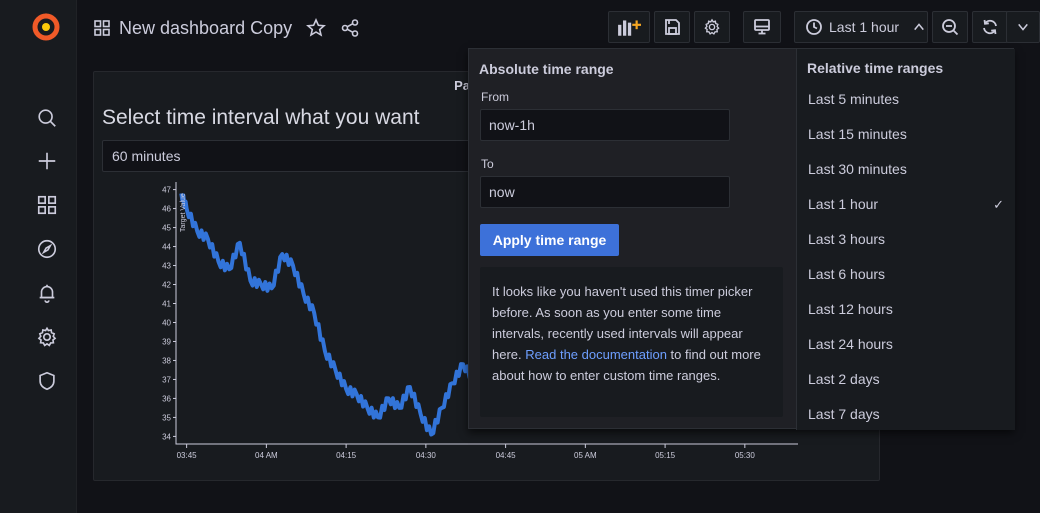 This screenshot has height=513, width=1040. I want to click on relative-range-label: Last 24 hours, so click(850, 344).